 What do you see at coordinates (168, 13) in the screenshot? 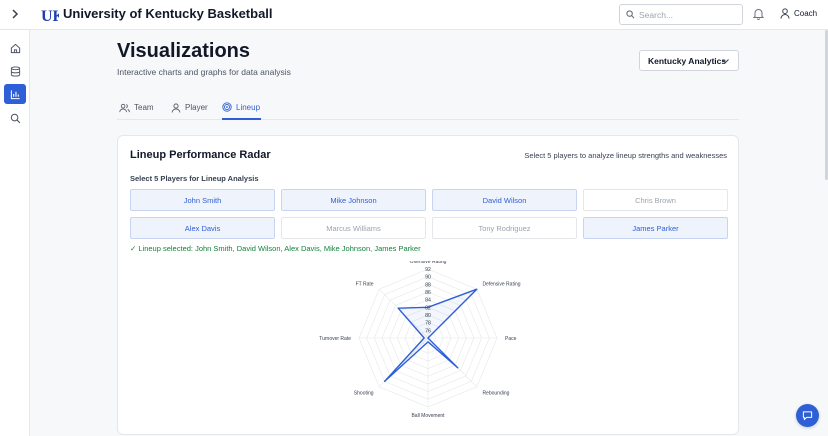
I see `app-title: University of Kentucky Basketball` at bounding box center [168, 13].